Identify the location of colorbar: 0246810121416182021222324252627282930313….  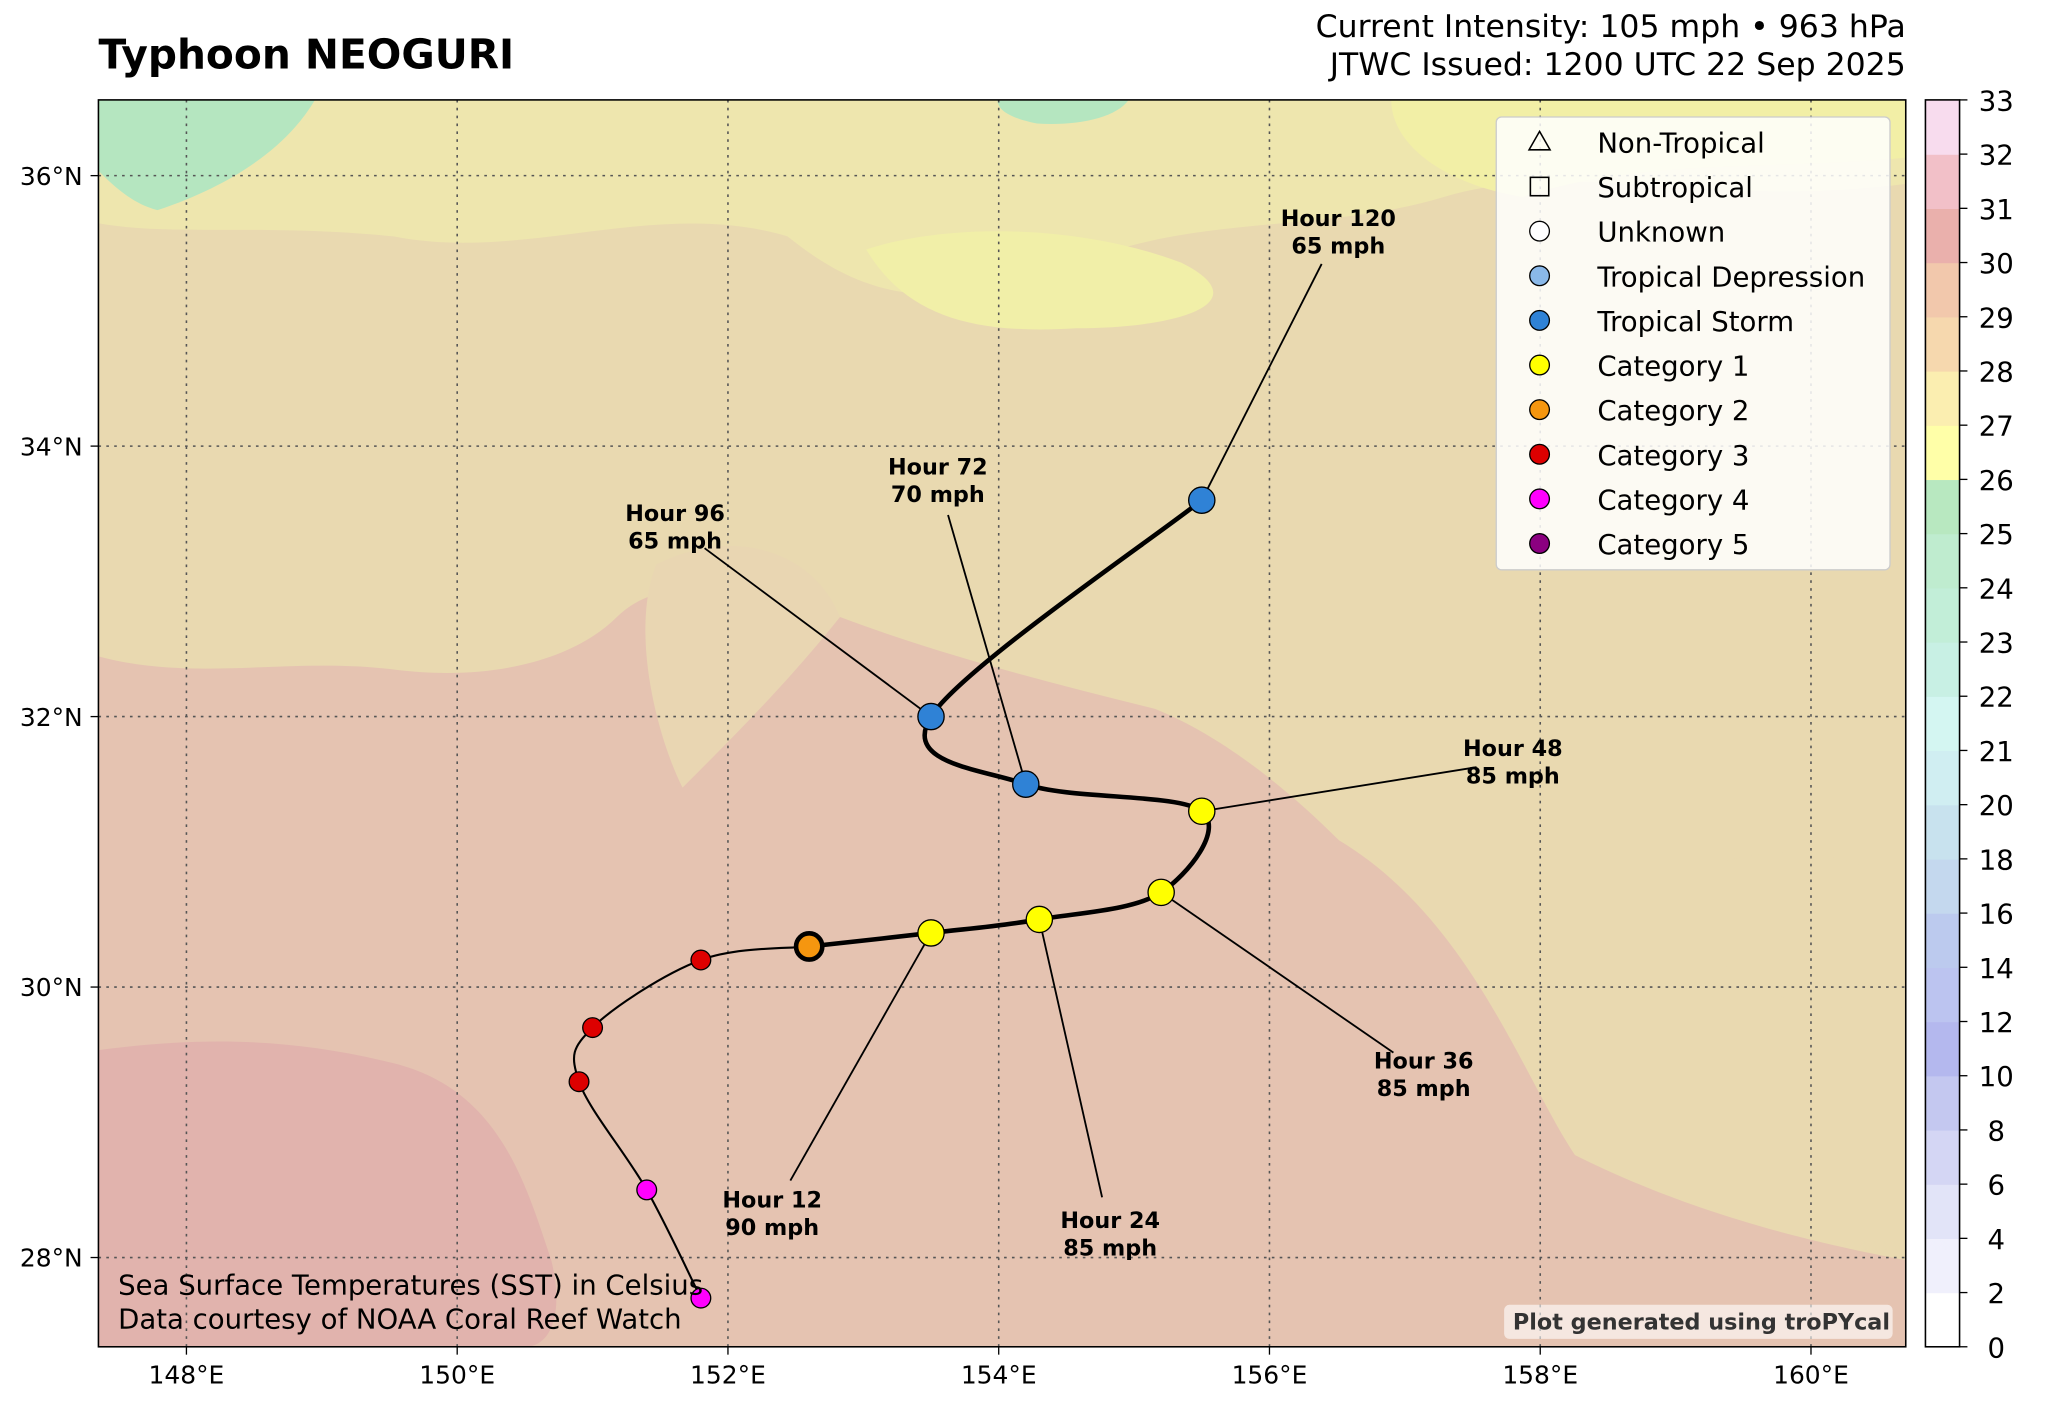
(1969, 724).